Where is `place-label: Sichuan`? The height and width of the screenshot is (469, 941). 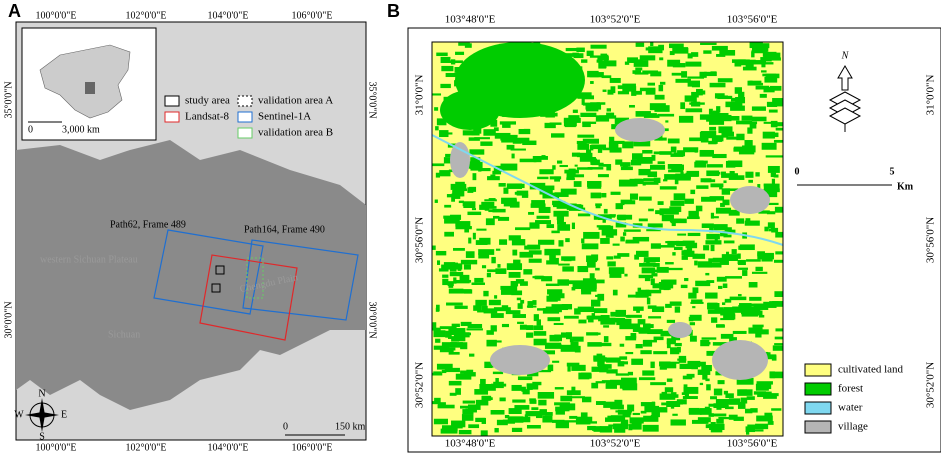
place-label: Sichuan is located at coordinates (124, 334).